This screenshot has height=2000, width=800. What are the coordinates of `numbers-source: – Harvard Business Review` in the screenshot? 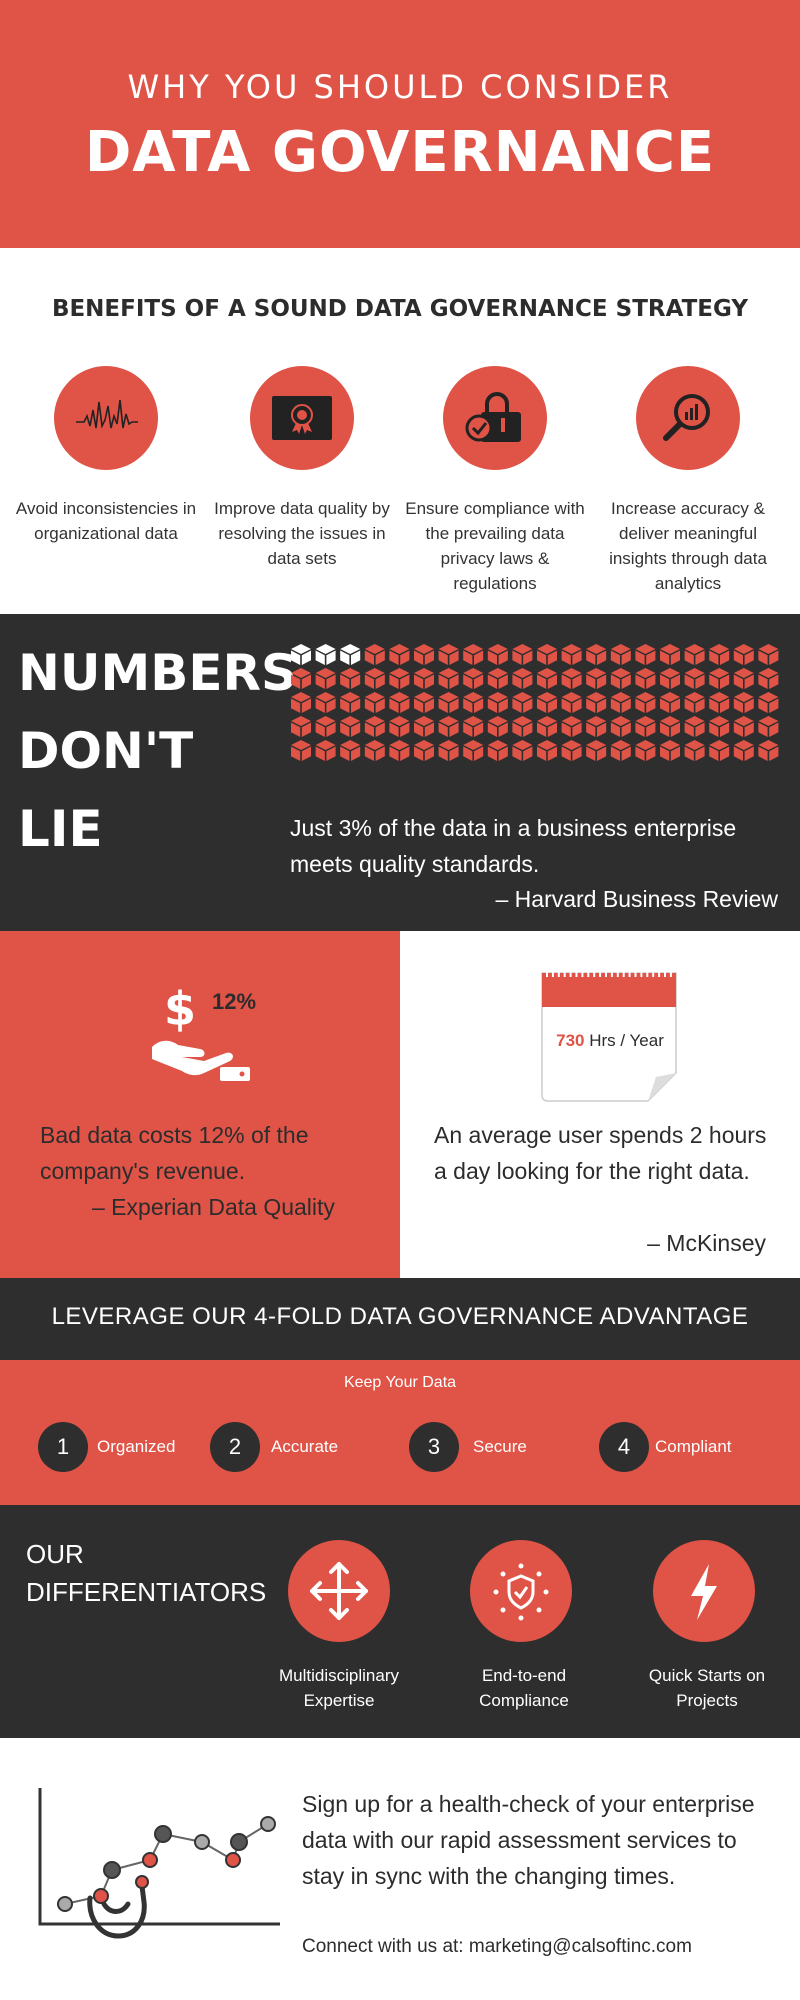 It's located at (636, 899).